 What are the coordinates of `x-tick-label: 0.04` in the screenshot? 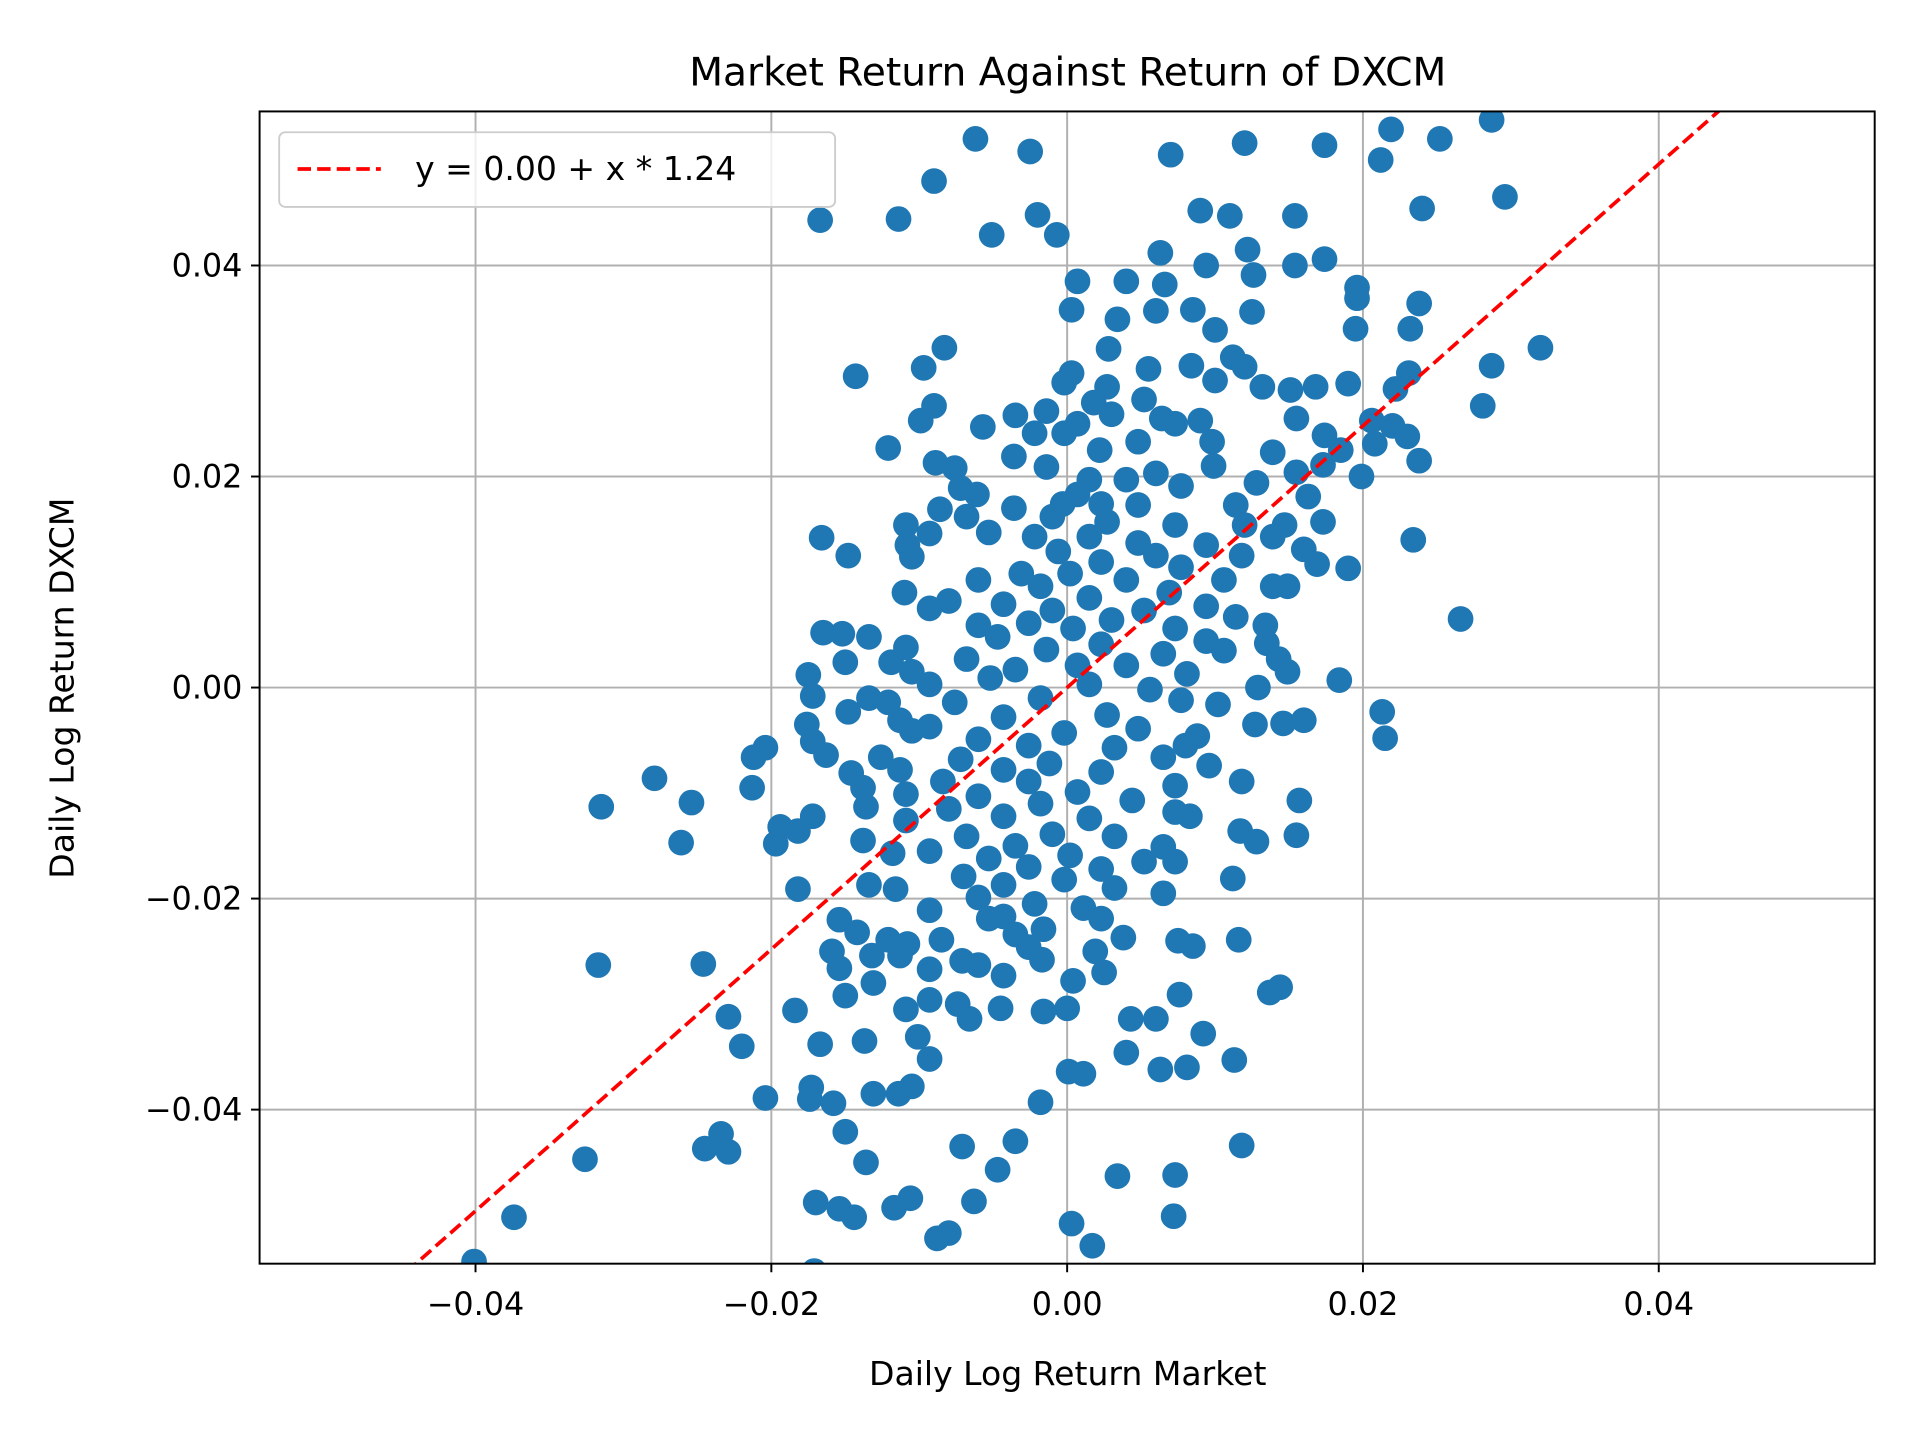 It's located at (1658, 1304).